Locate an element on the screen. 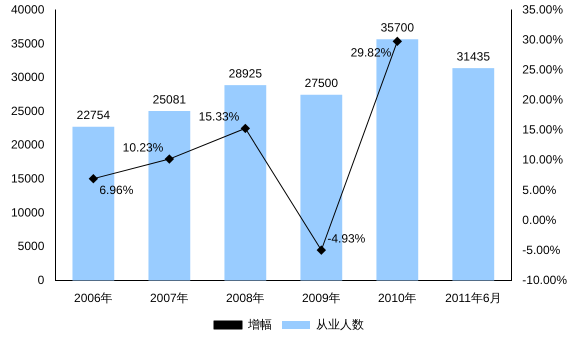 The image size is (578, 345). y-tick-label: 40000 is located at coordinates (27, 9).